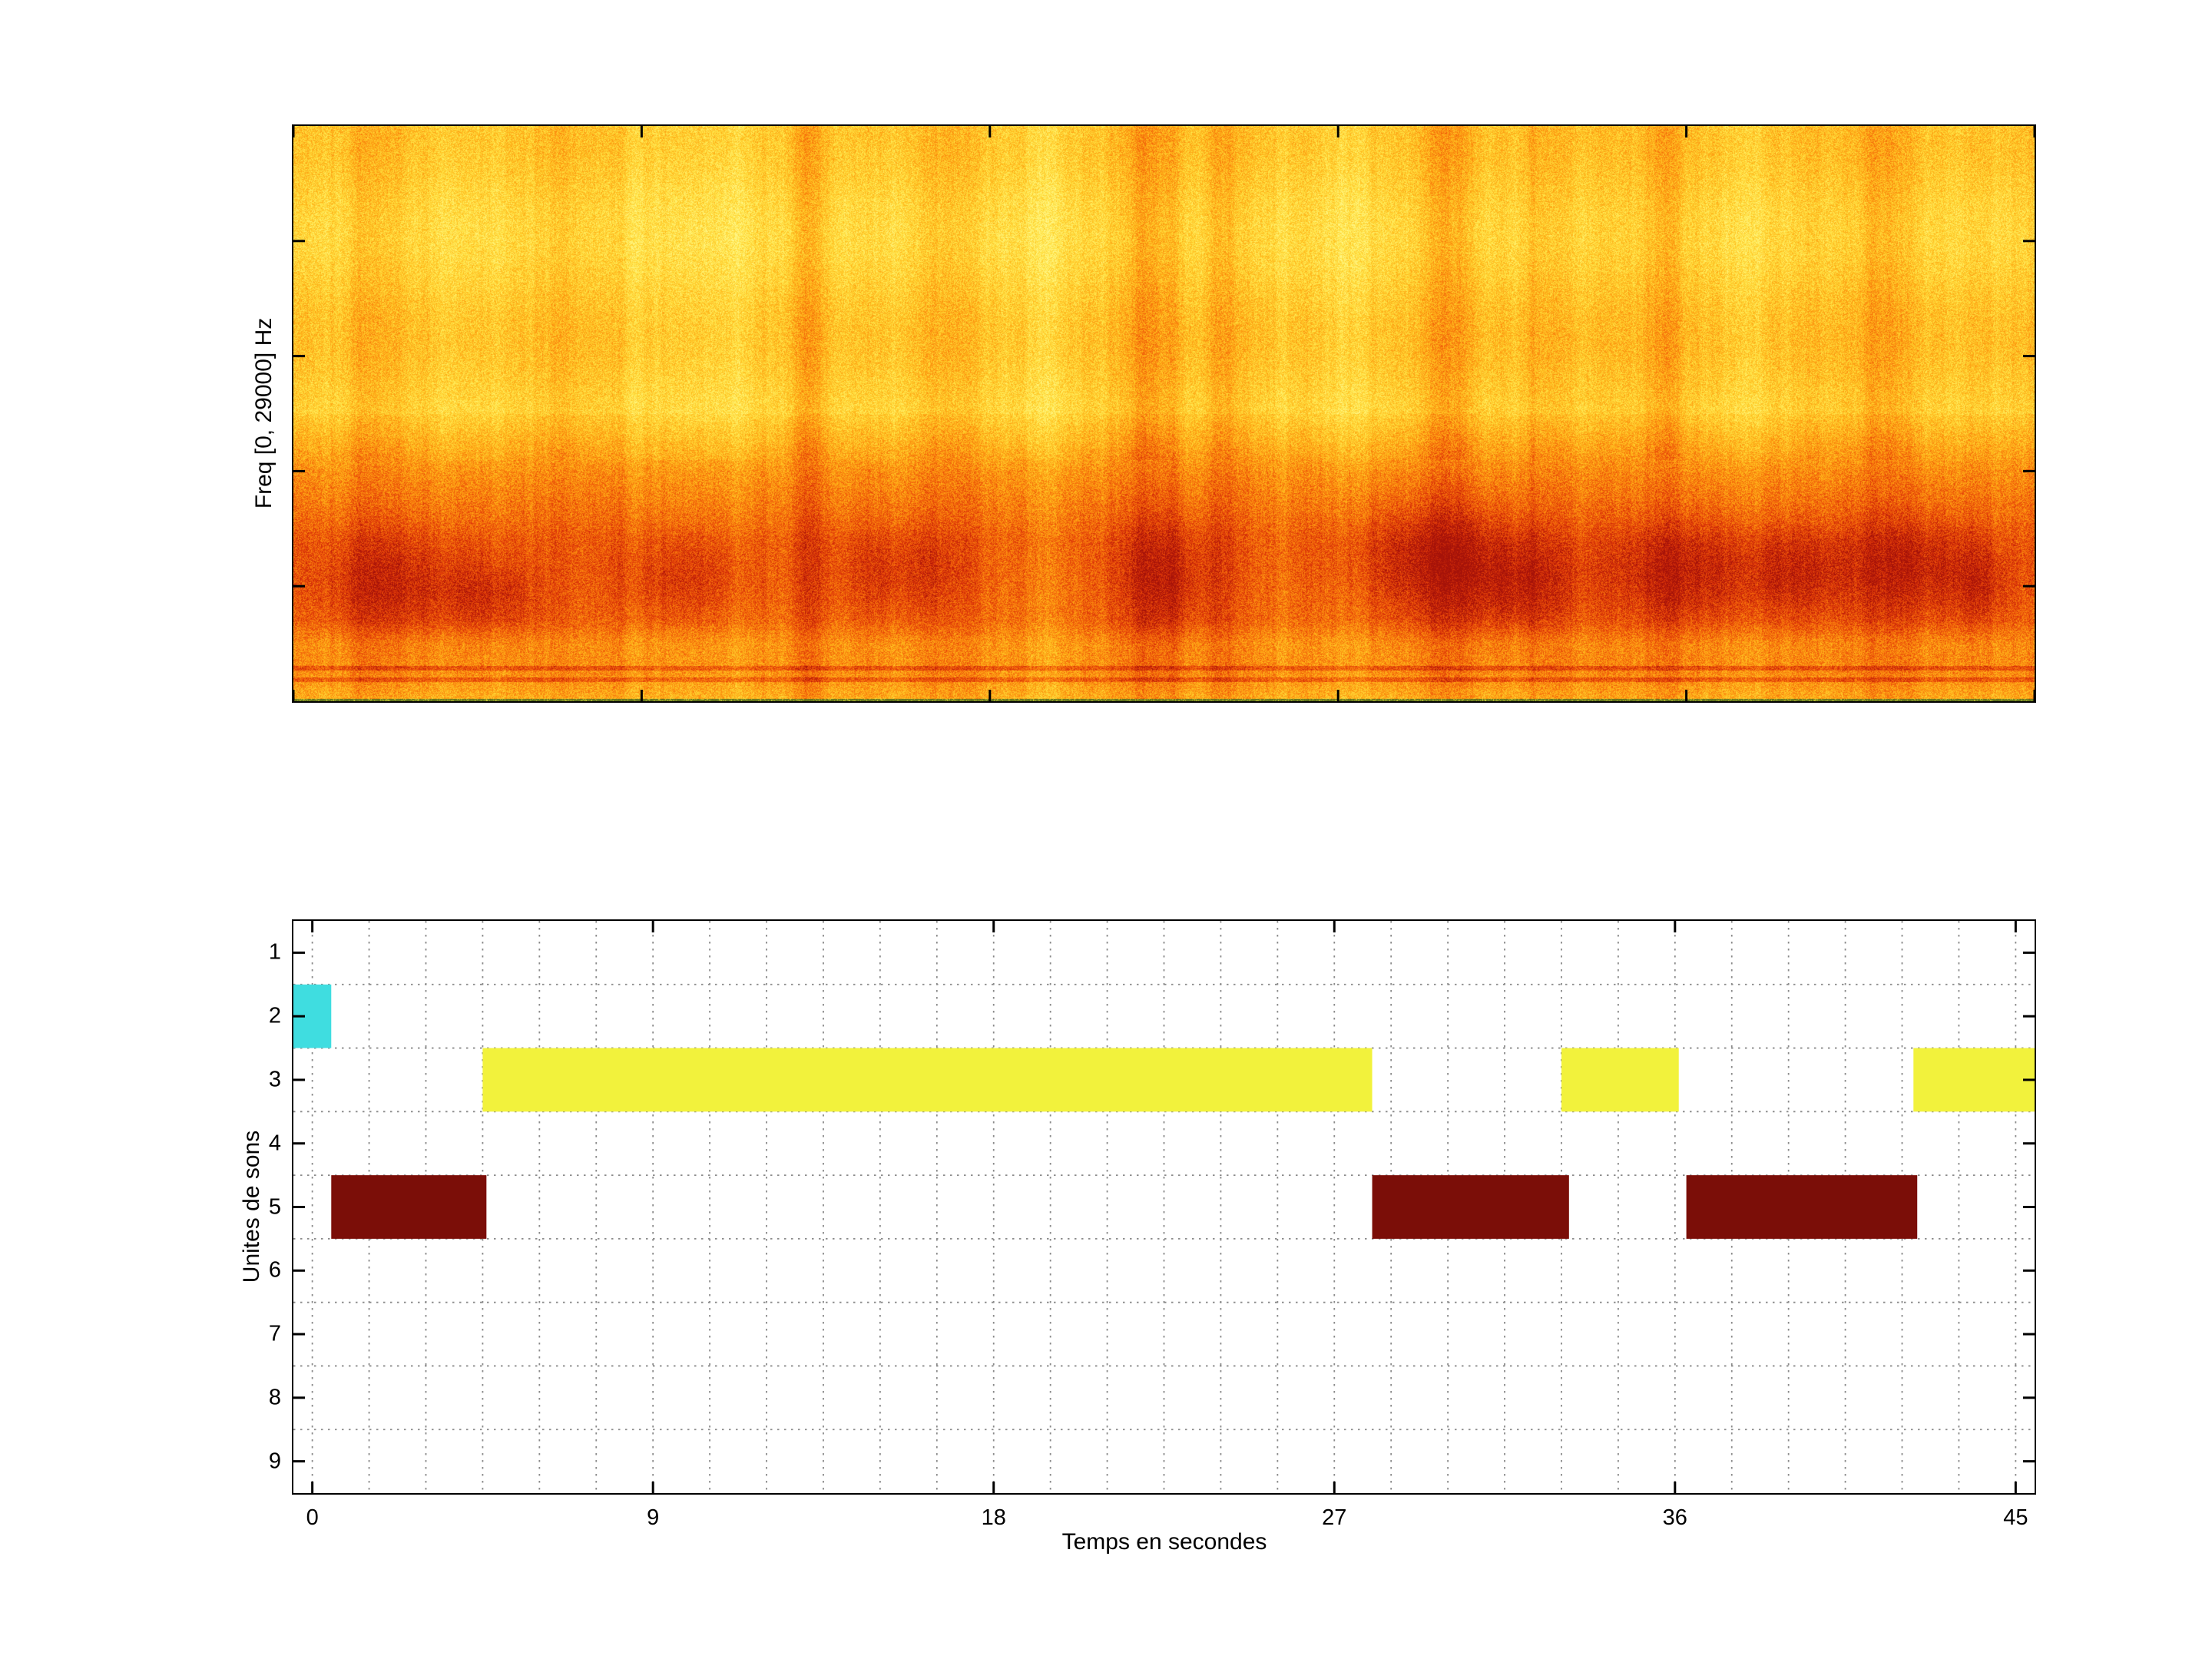  What do you see at coordinates (275, 1206) in the screenshot?
I see `y-tick-label: 5` at bounding box center [275, 1206].